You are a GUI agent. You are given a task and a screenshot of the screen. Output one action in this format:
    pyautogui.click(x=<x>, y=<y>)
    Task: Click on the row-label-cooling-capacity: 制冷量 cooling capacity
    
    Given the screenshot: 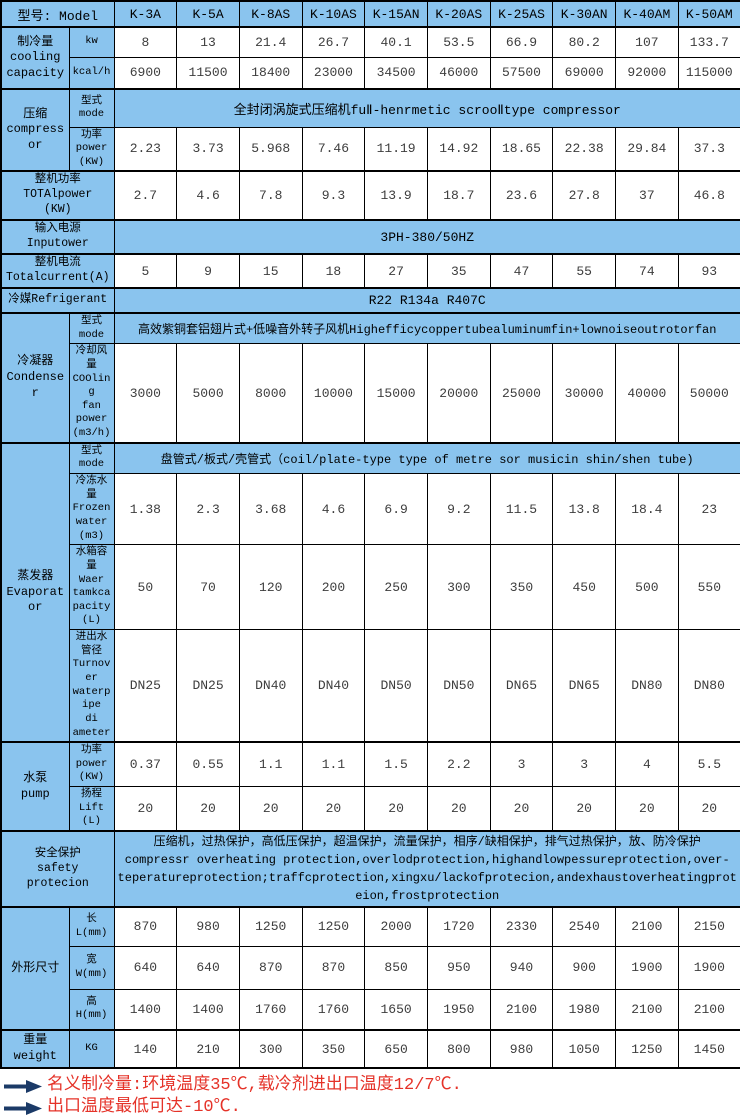 What is the action you would take?
    pyautogui.click(x=35, y=58)
    